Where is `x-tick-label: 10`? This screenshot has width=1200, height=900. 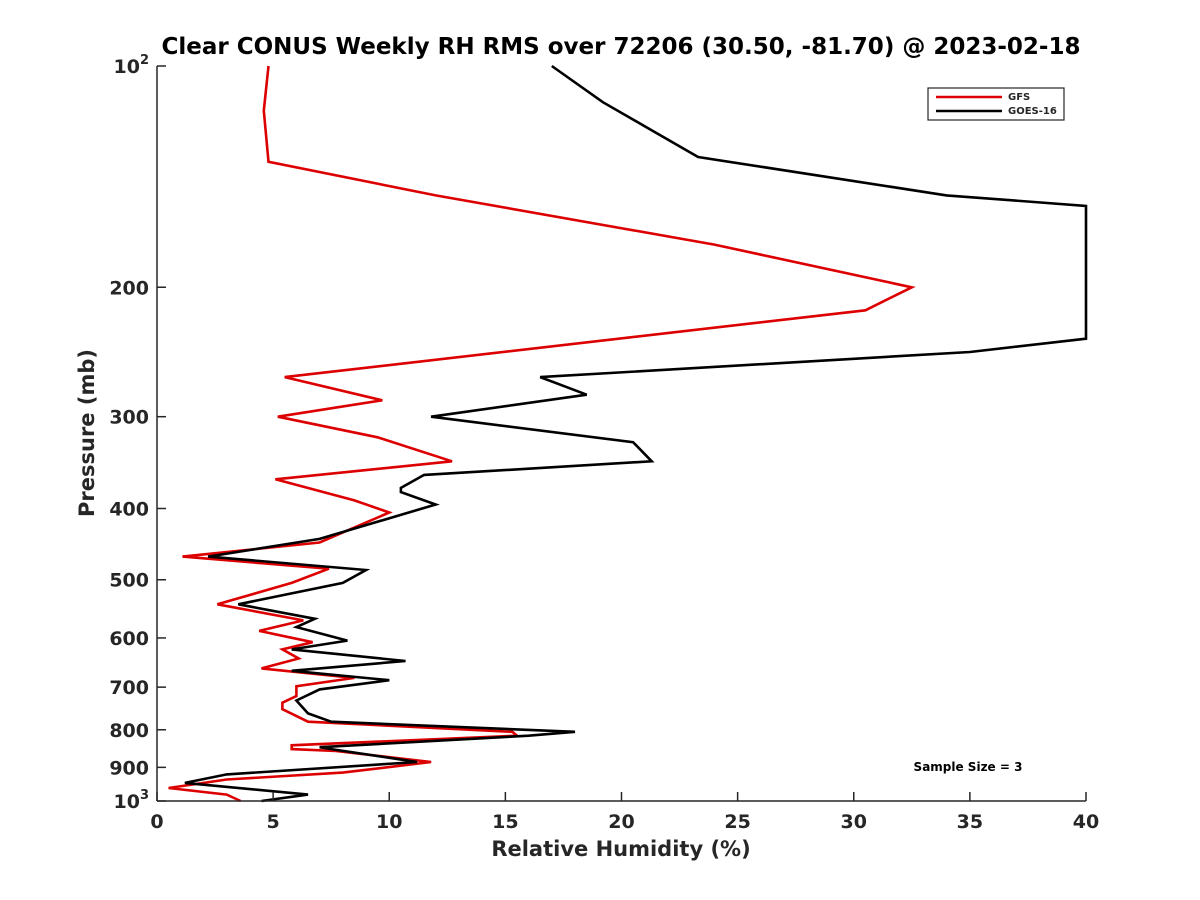
x-tick-label: 10 is located at coordinates (389, 822).